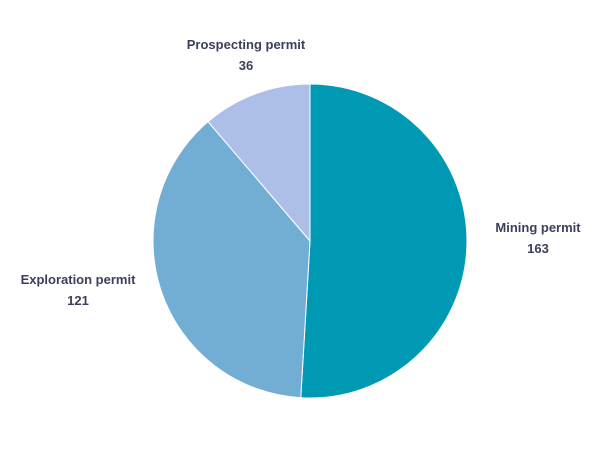 The width and height of the screenshot is (602, 451). Describe the element at coordinates (259, 163) in the screenshot. I see `slice-prospecting-permit` at that location.